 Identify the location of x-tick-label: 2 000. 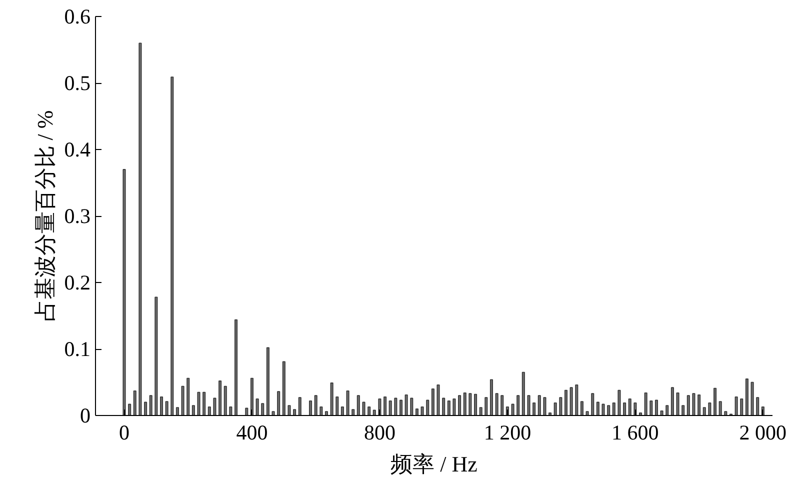
(763, 432).